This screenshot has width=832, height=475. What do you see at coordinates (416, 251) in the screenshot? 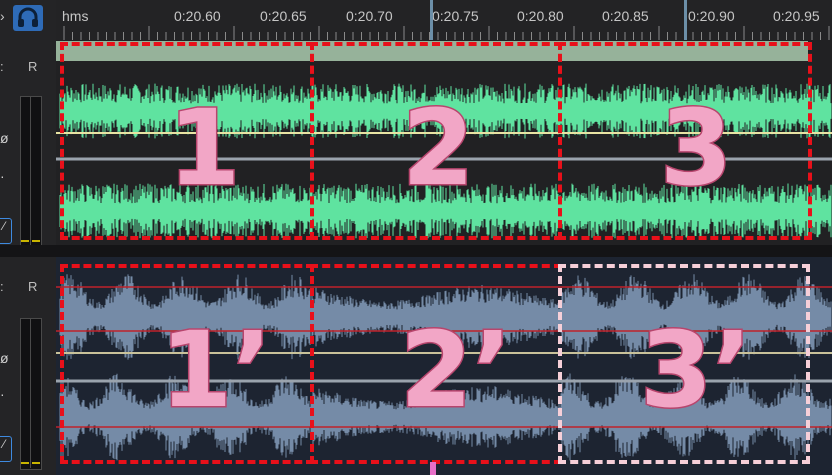
I see `track-separator` at bounding box center [416, 251].